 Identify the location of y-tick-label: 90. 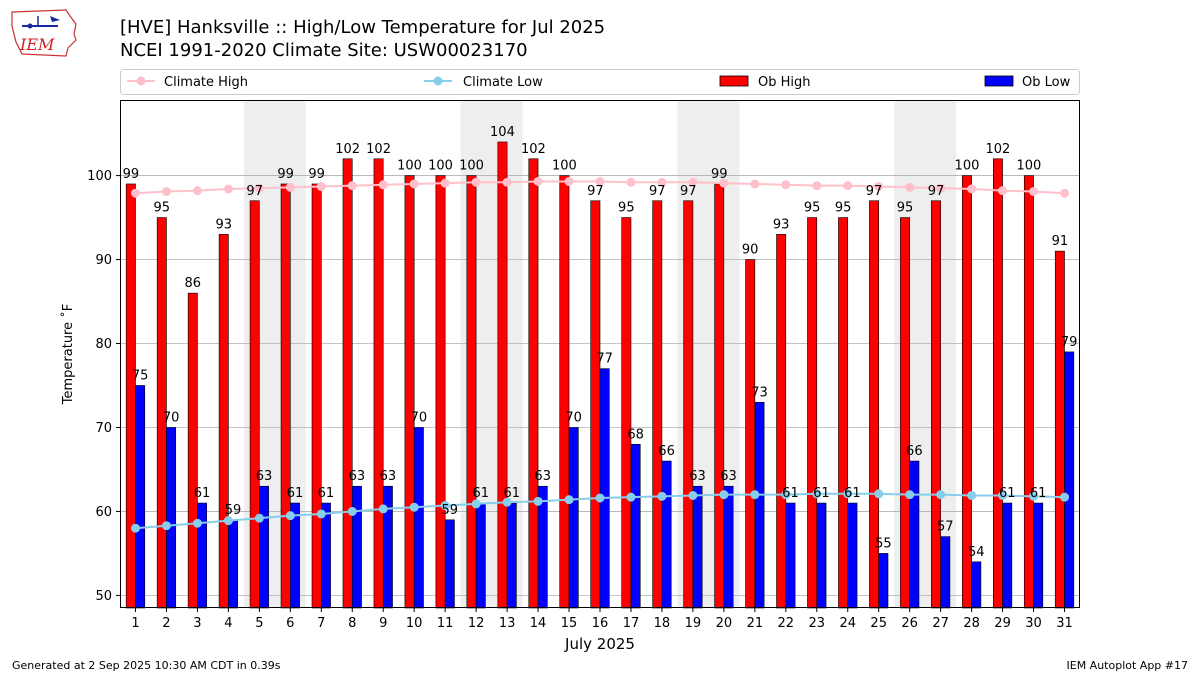
(103, 260).